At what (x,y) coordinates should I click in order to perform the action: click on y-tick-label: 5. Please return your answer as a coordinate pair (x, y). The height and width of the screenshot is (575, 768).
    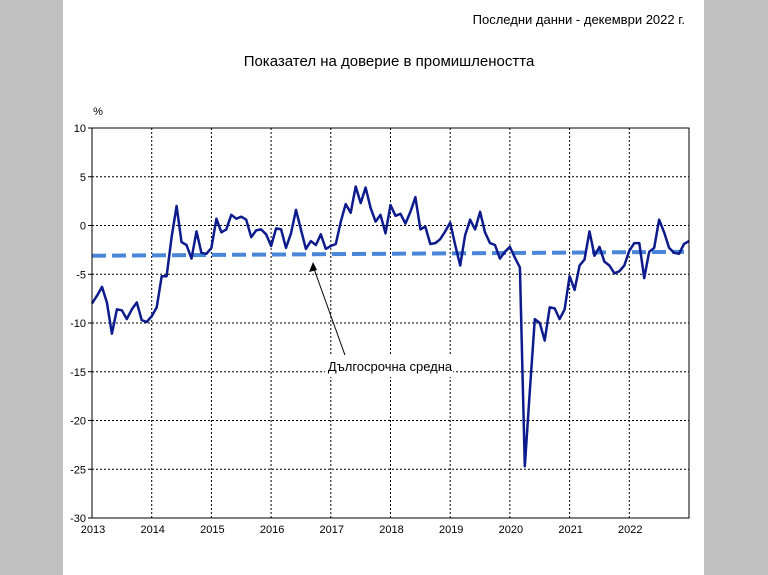
    Looking at the image, I should click on (83, 178).